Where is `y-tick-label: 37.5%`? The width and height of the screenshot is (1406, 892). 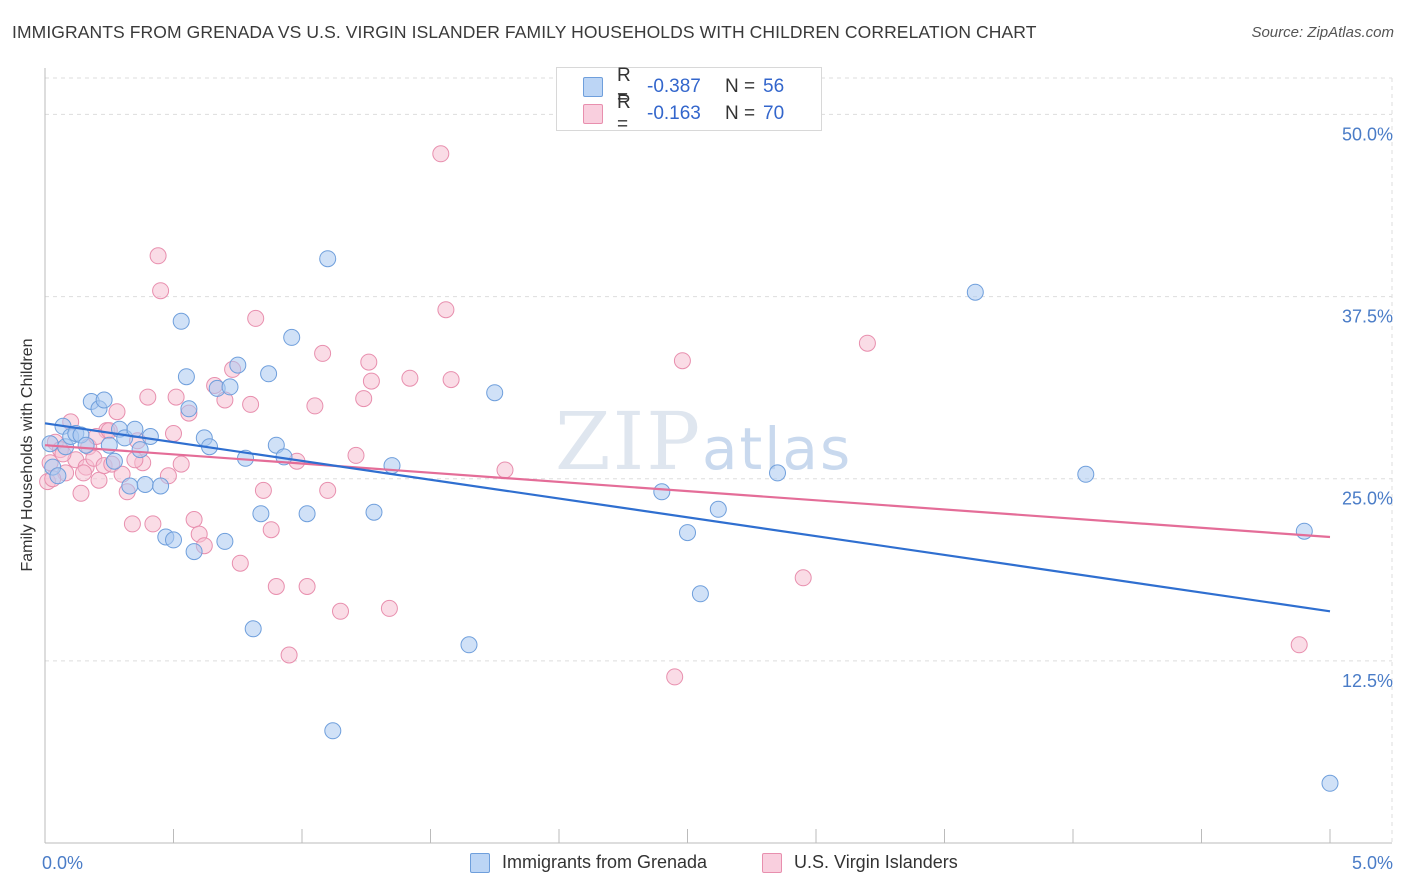
y-tick-label: 37.5% is located at coordinates (1367, 317).